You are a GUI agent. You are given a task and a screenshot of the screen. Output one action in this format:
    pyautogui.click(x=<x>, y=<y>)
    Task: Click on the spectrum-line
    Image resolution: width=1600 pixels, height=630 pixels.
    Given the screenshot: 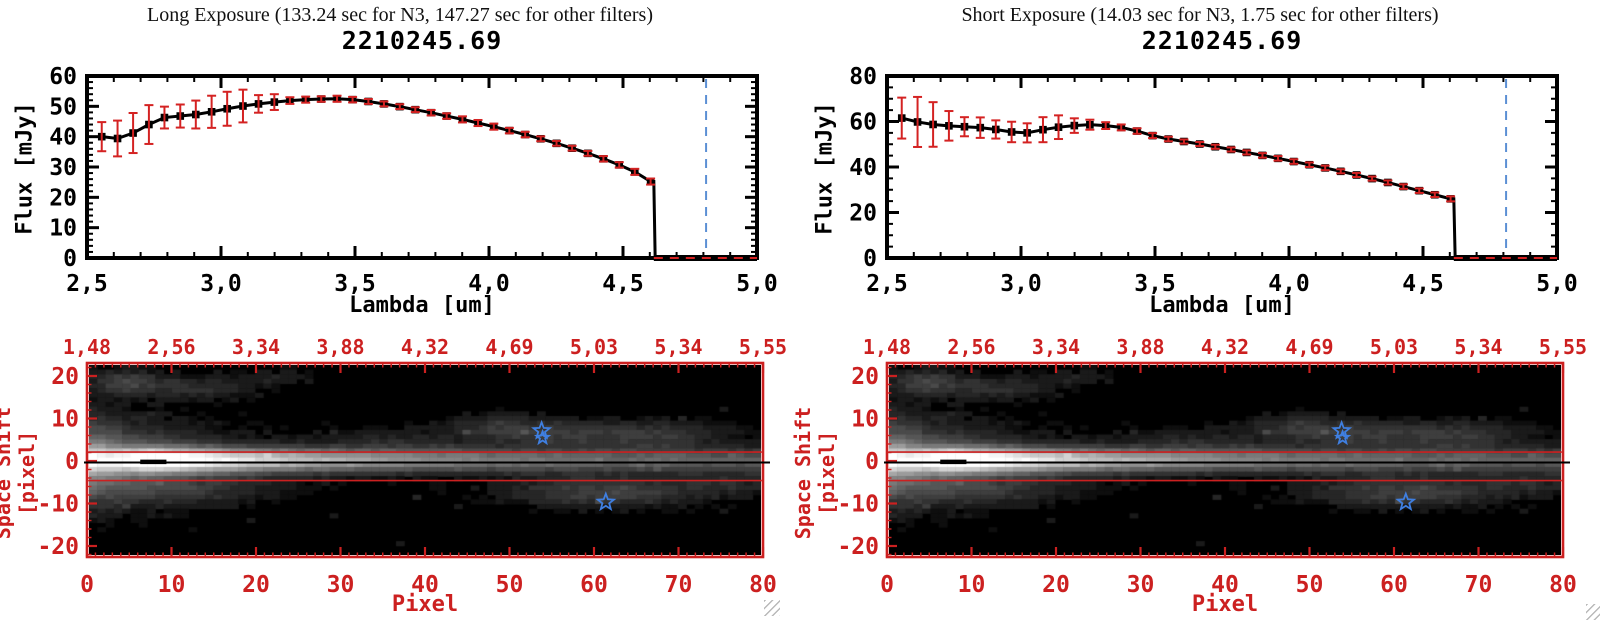 What is the action you would take?
    pyautogui.click(x=429, y=178)
    